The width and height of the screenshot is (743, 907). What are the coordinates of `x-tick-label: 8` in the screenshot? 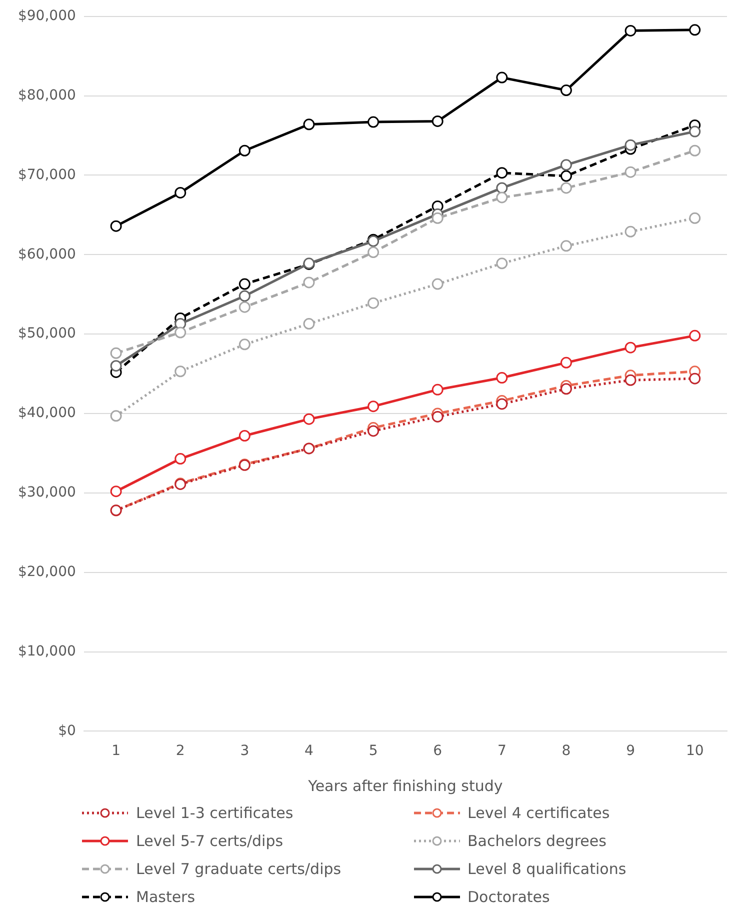 It's located at (566, 751).